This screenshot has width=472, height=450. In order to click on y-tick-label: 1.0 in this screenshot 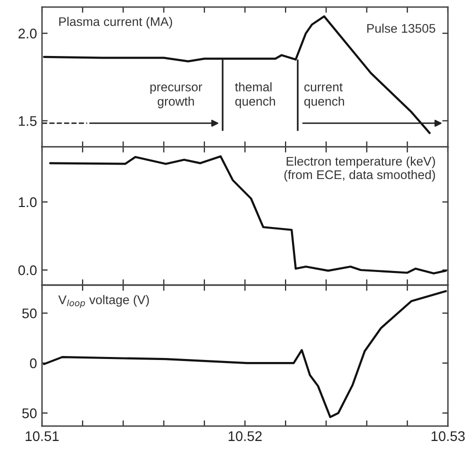, I will do `click(27, 202)`.